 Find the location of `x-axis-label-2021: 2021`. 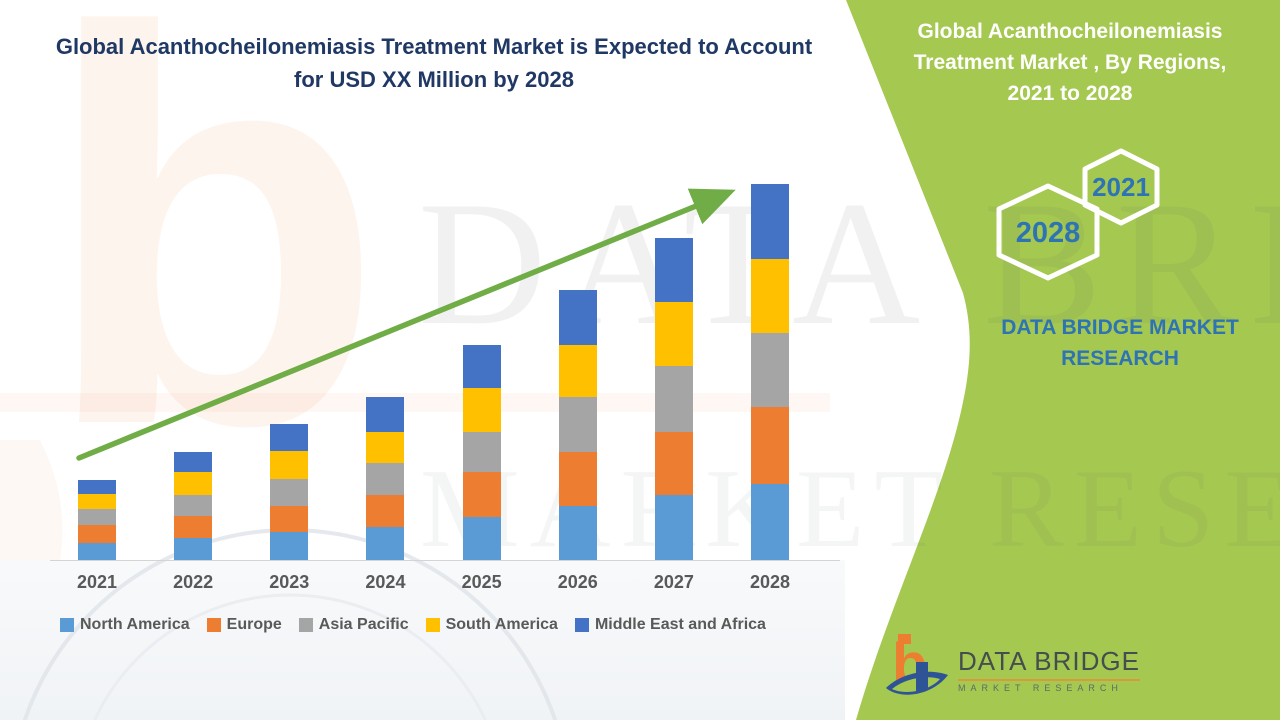

x-axis-label-2021: 2021 is located at coordinates (97, 582).